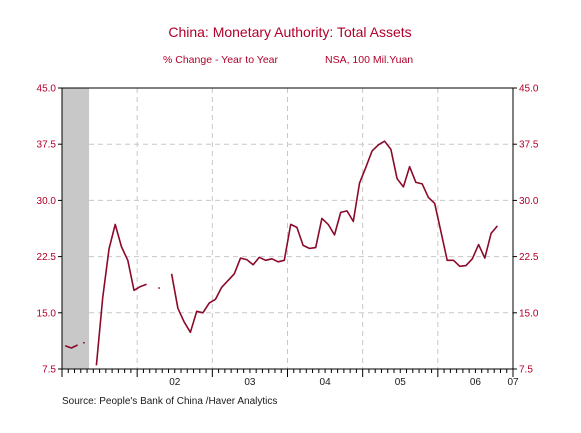  Describe the element at coordinates (47, 257) in the screenshot. I see `y-tick-label-left: 22.5` at that location.